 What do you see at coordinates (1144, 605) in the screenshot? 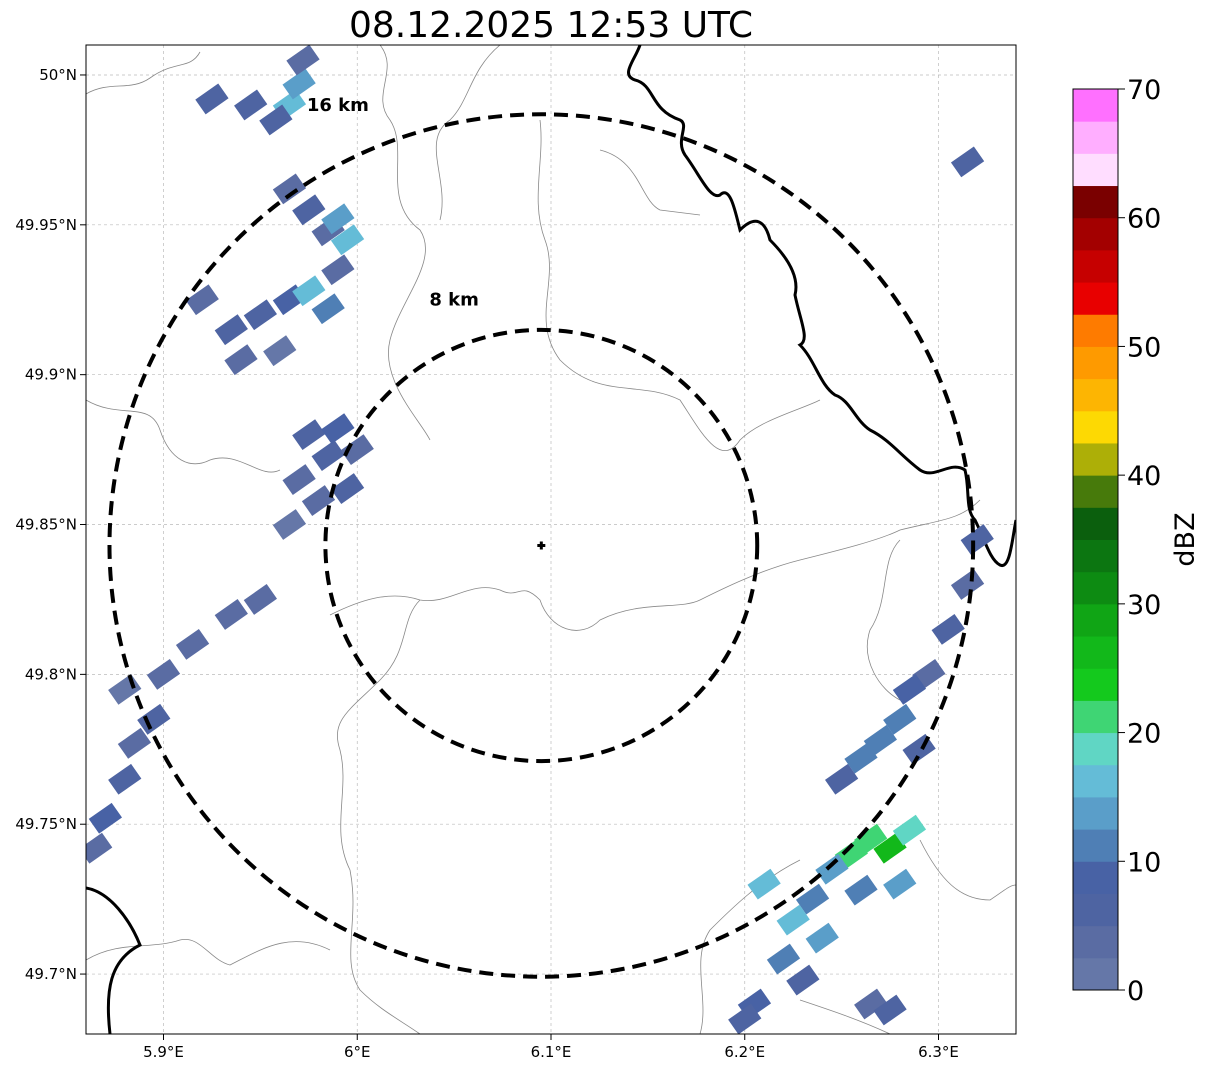
I see `colorbar-tick-label: 30` at bounding box center [1144, 605].